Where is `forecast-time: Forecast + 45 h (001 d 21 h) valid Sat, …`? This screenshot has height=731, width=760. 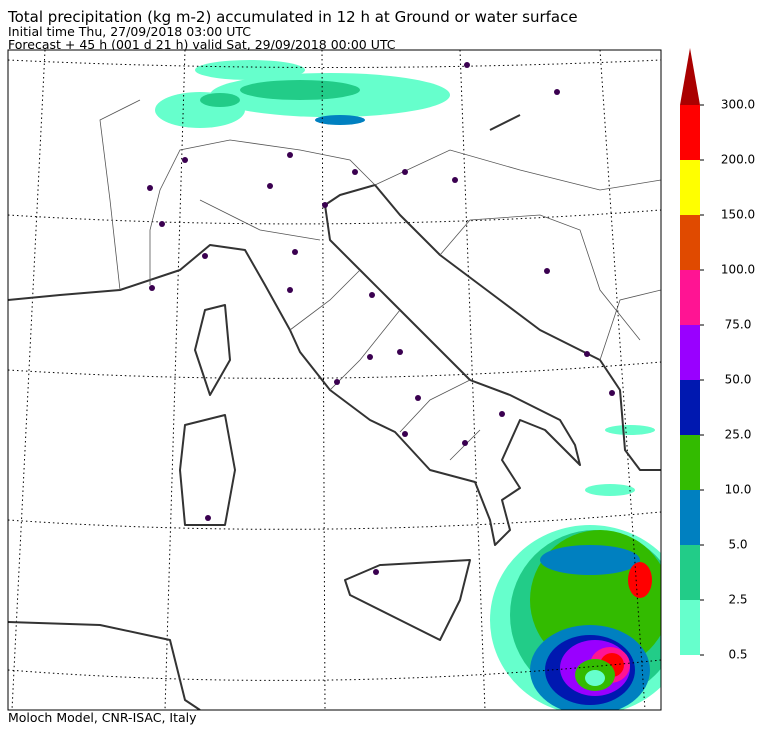 forecast-time: Forecast + 45 h (001 d 21 h) valid Sat, … is located at coordinates (202, 44).